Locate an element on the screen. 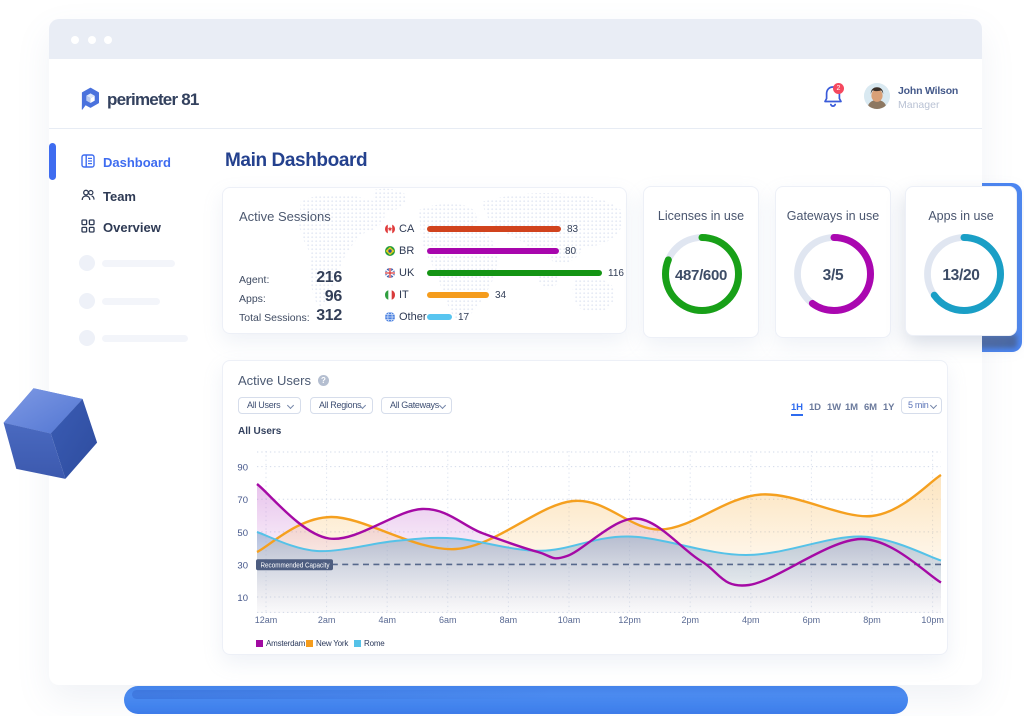  svg-text: 10 is located at coordinates (242, 598).